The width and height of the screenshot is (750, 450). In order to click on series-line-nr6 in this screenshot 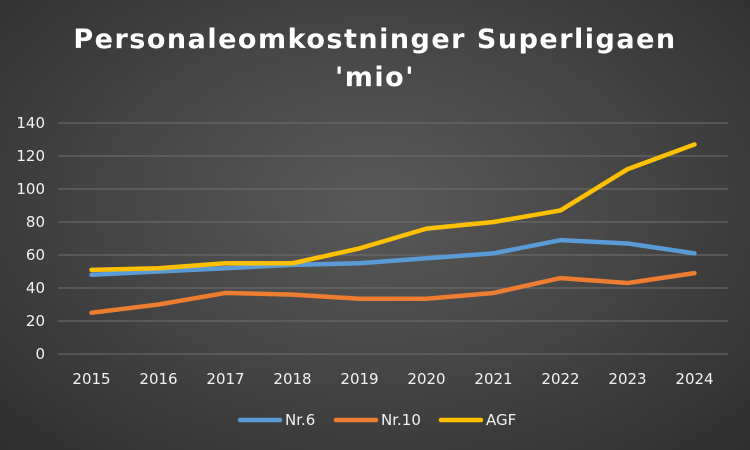, I will do `click(393, 257)`.